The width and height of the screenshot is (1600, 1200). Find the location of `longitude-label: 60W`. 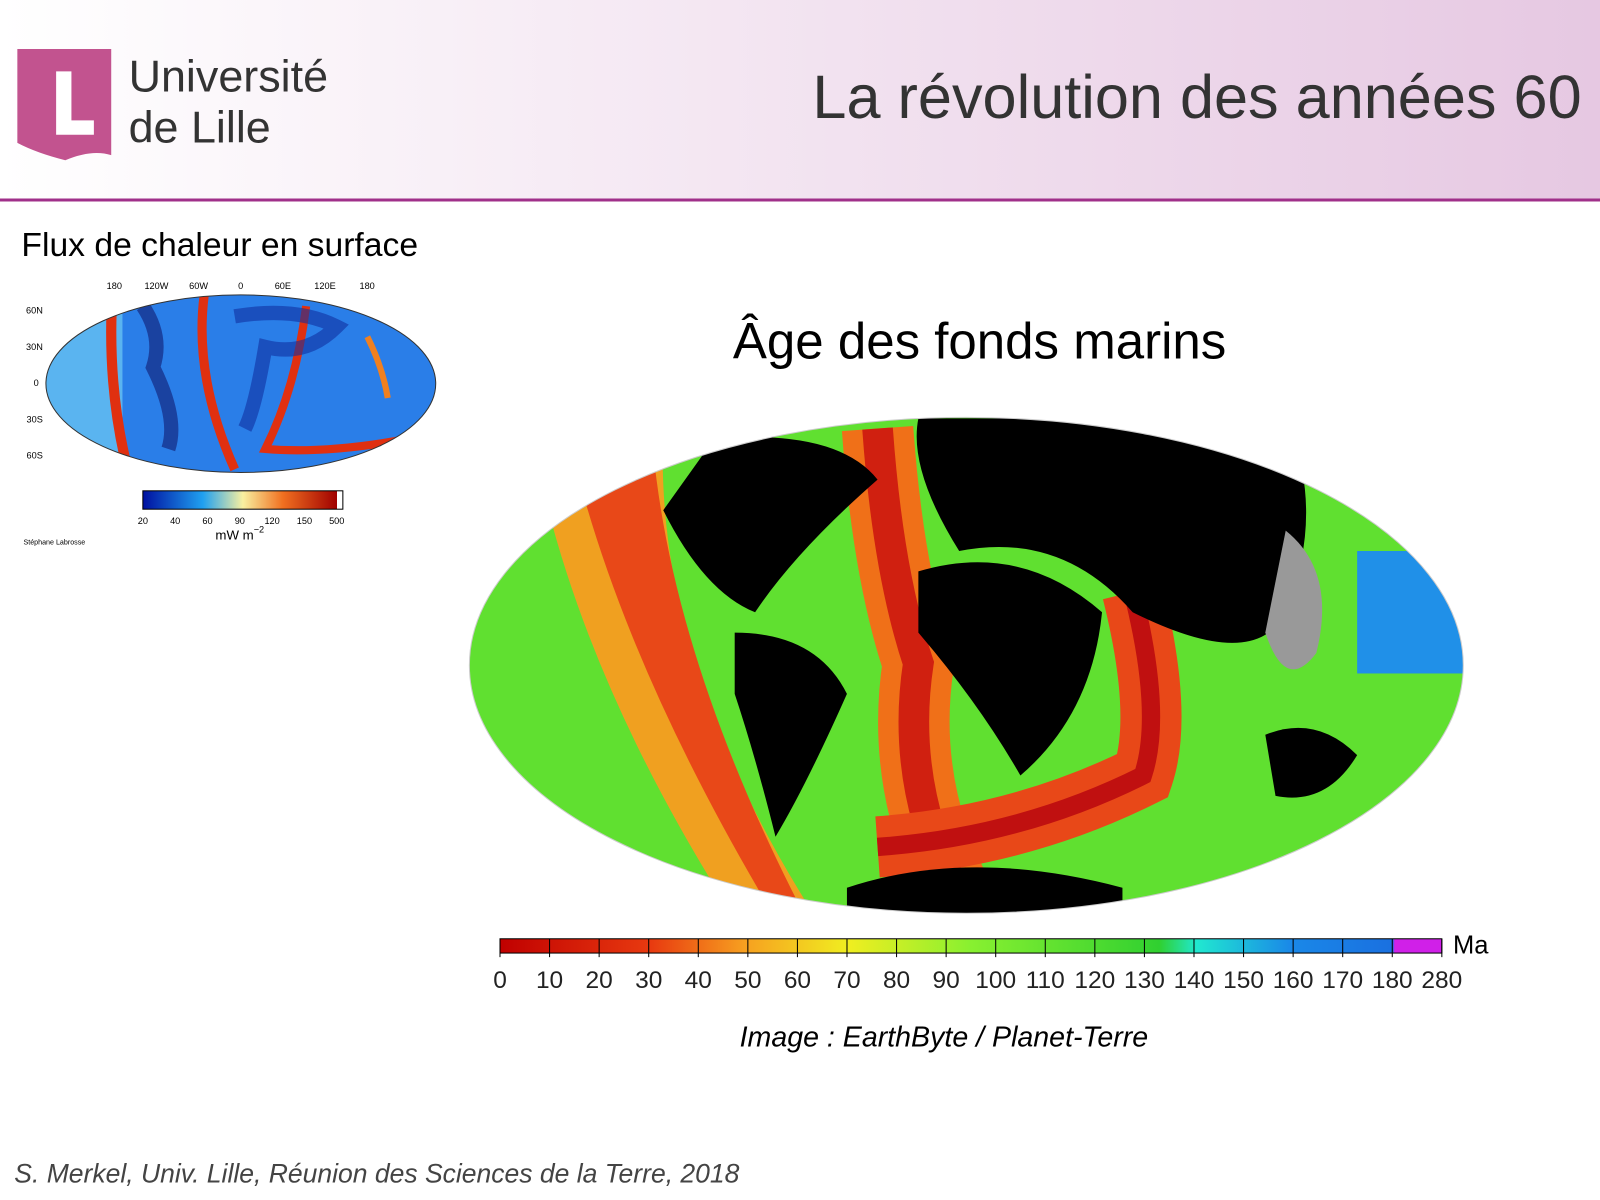

longitude-label: 60W is located at coordinates (198, 286).